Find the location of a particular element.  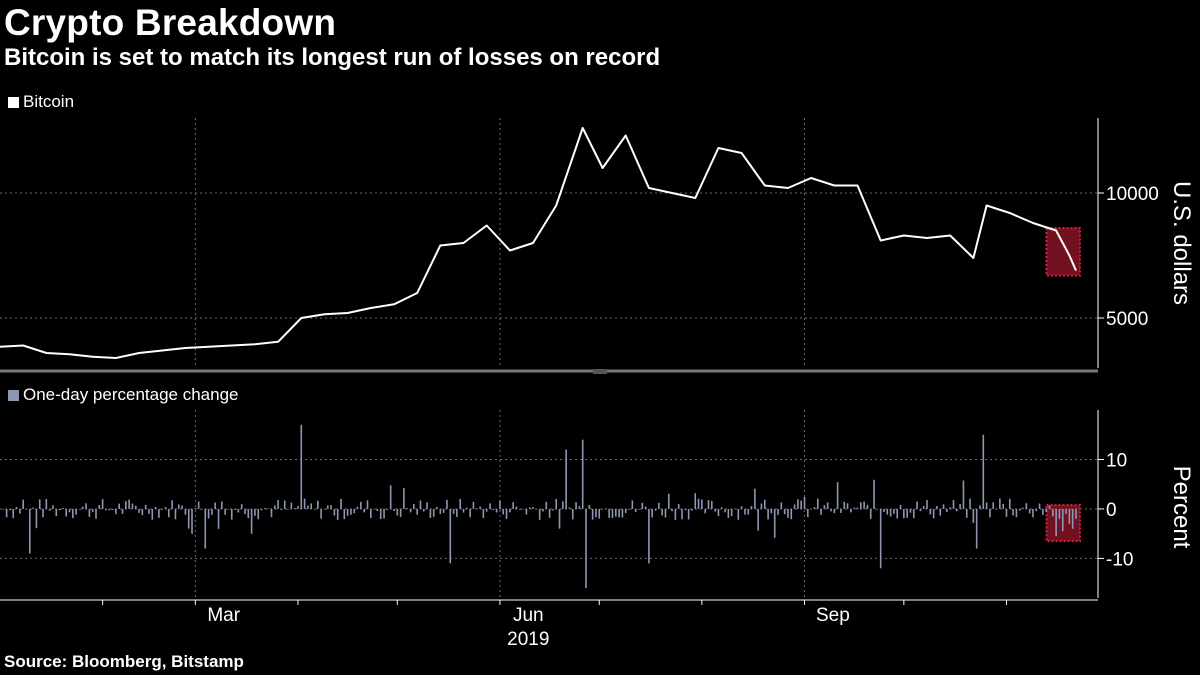

price-legend: Bitcoin is located at coordinates (41, 102).